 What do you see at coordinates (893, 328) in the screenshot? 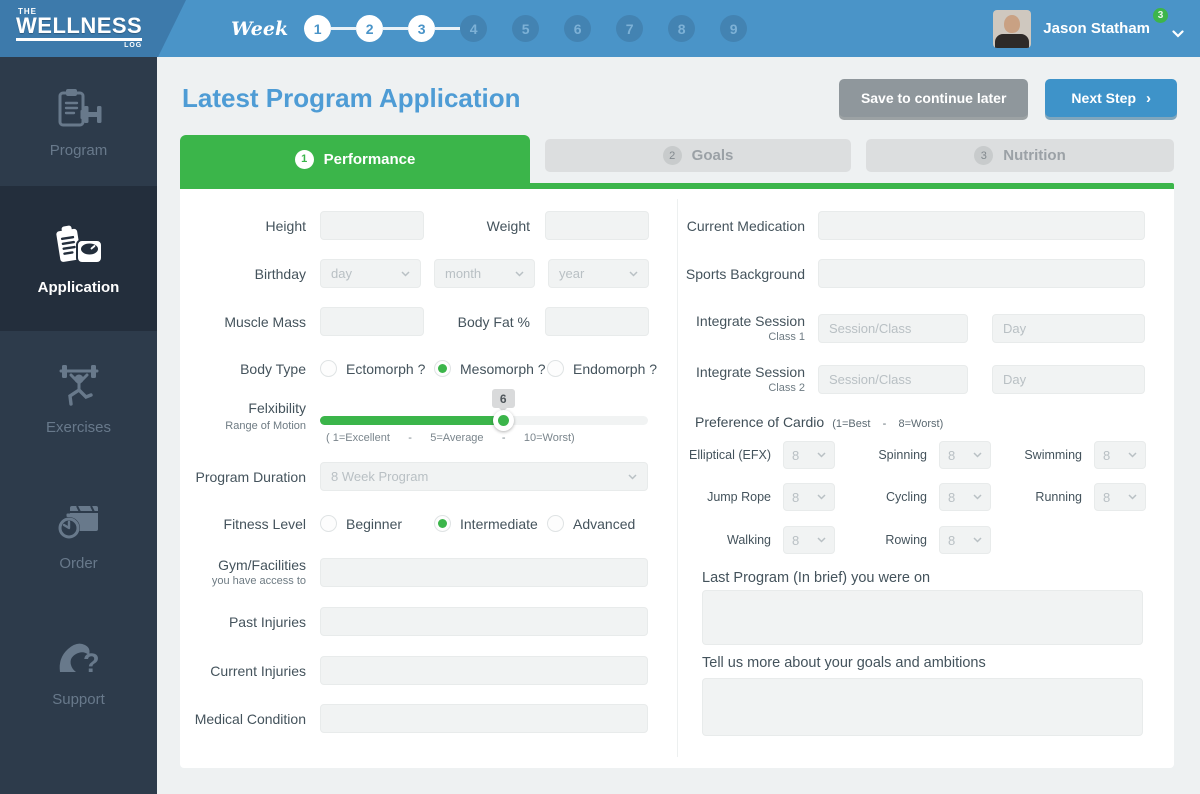
I see `session1-class-input: Session/Class` at bounding box center [893, 328].